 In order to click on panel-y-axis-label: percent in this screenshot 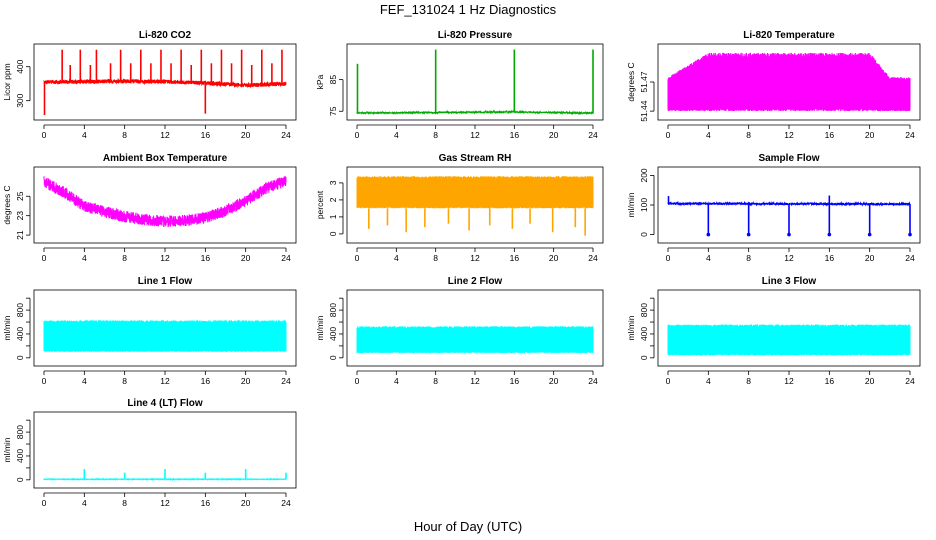, I will do `click(320, 204)`.